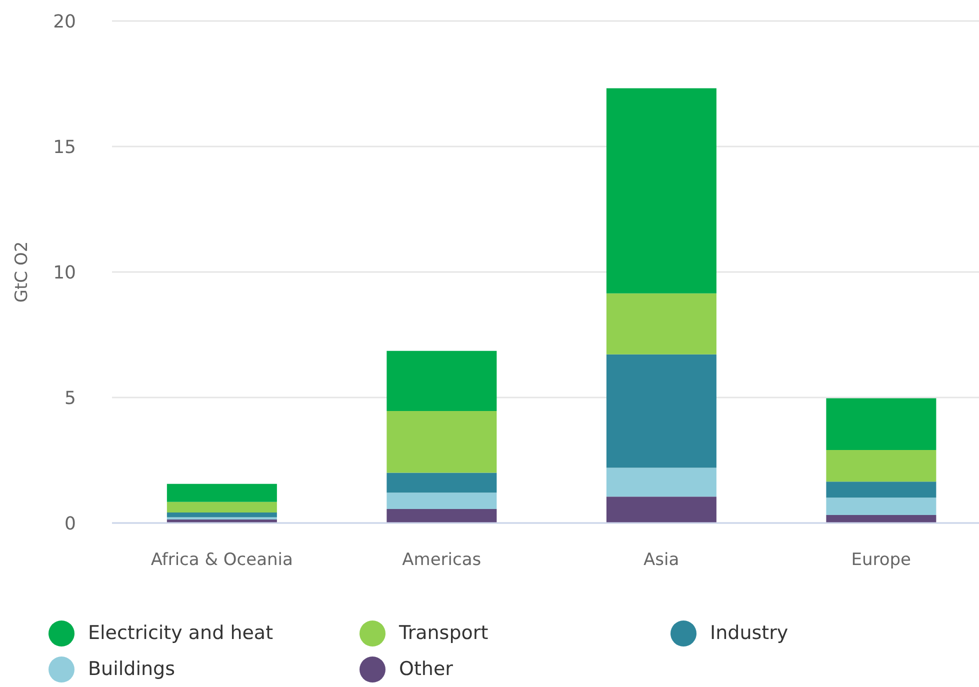 The width and height of the screenshot is (979, 687). What do you see at coordinates (443, 633) in the screenshot?
I see `legend-label: Transport` at bounding box center [443, 633].